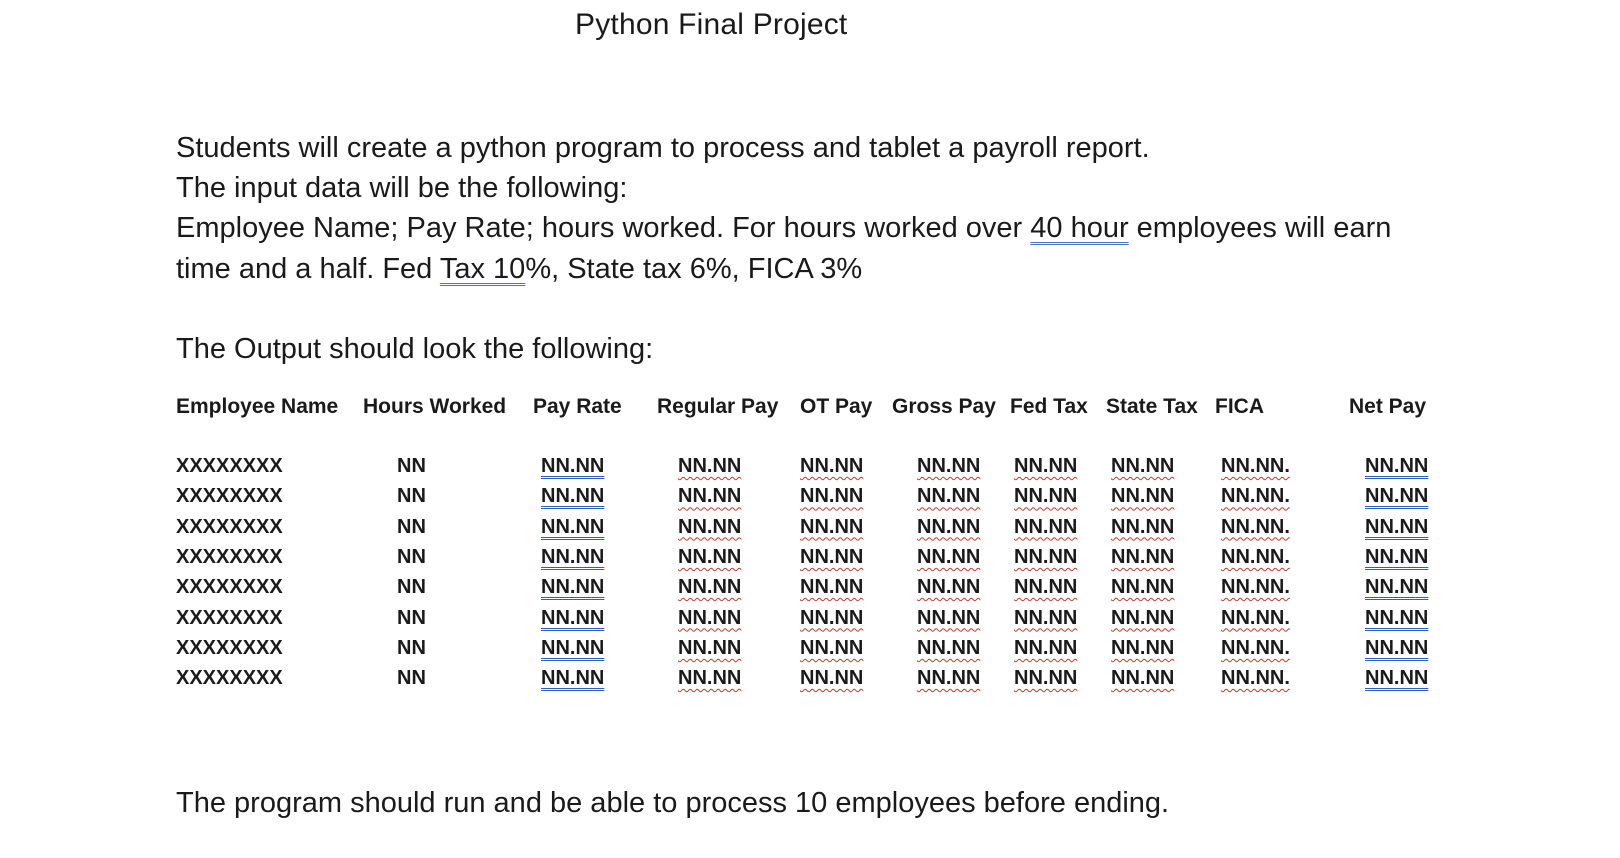 The image size is (1620, 858). I want to click on column-header: Hours Worked, so click(435, 406).